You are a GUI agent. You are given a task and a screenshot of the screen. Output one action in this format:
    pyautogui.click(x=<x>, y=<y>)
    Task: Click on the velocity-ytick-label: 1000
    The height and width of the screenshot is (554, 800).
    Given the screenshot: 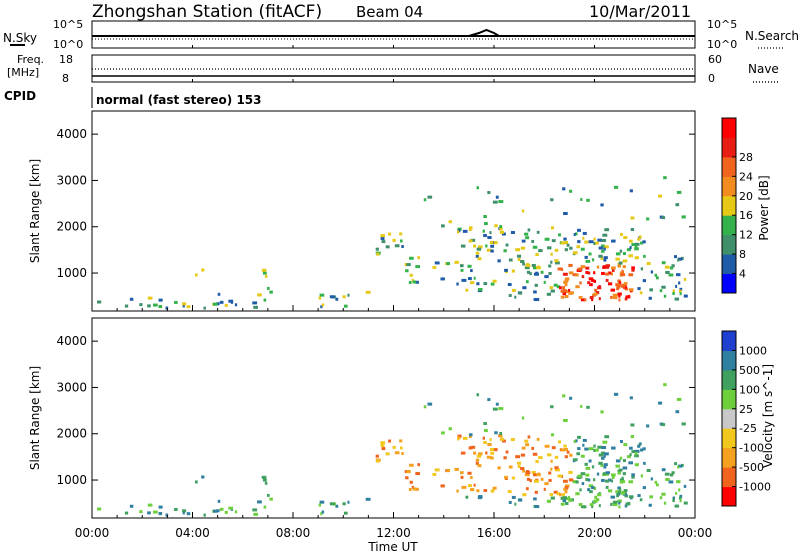 What is the action you would take?
    pyautogui.click(x=71, y=480)
    